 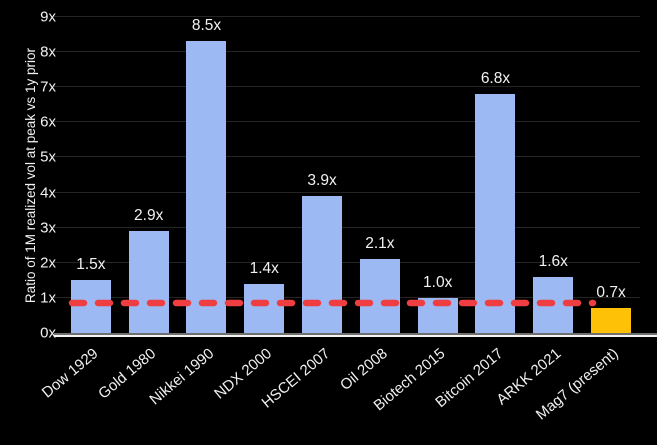 I want to click on bar-Nikkei 1990, so click(x=206, y=187).